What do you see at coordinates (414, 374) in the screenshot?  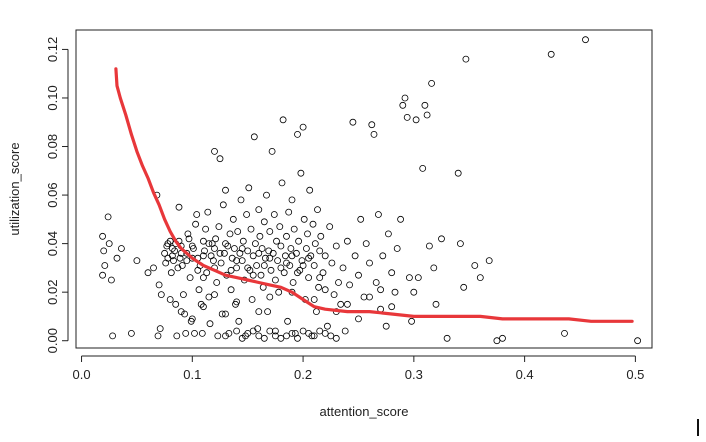 I see `x-tick-label: 0.3` at bounding box center [414, 374].